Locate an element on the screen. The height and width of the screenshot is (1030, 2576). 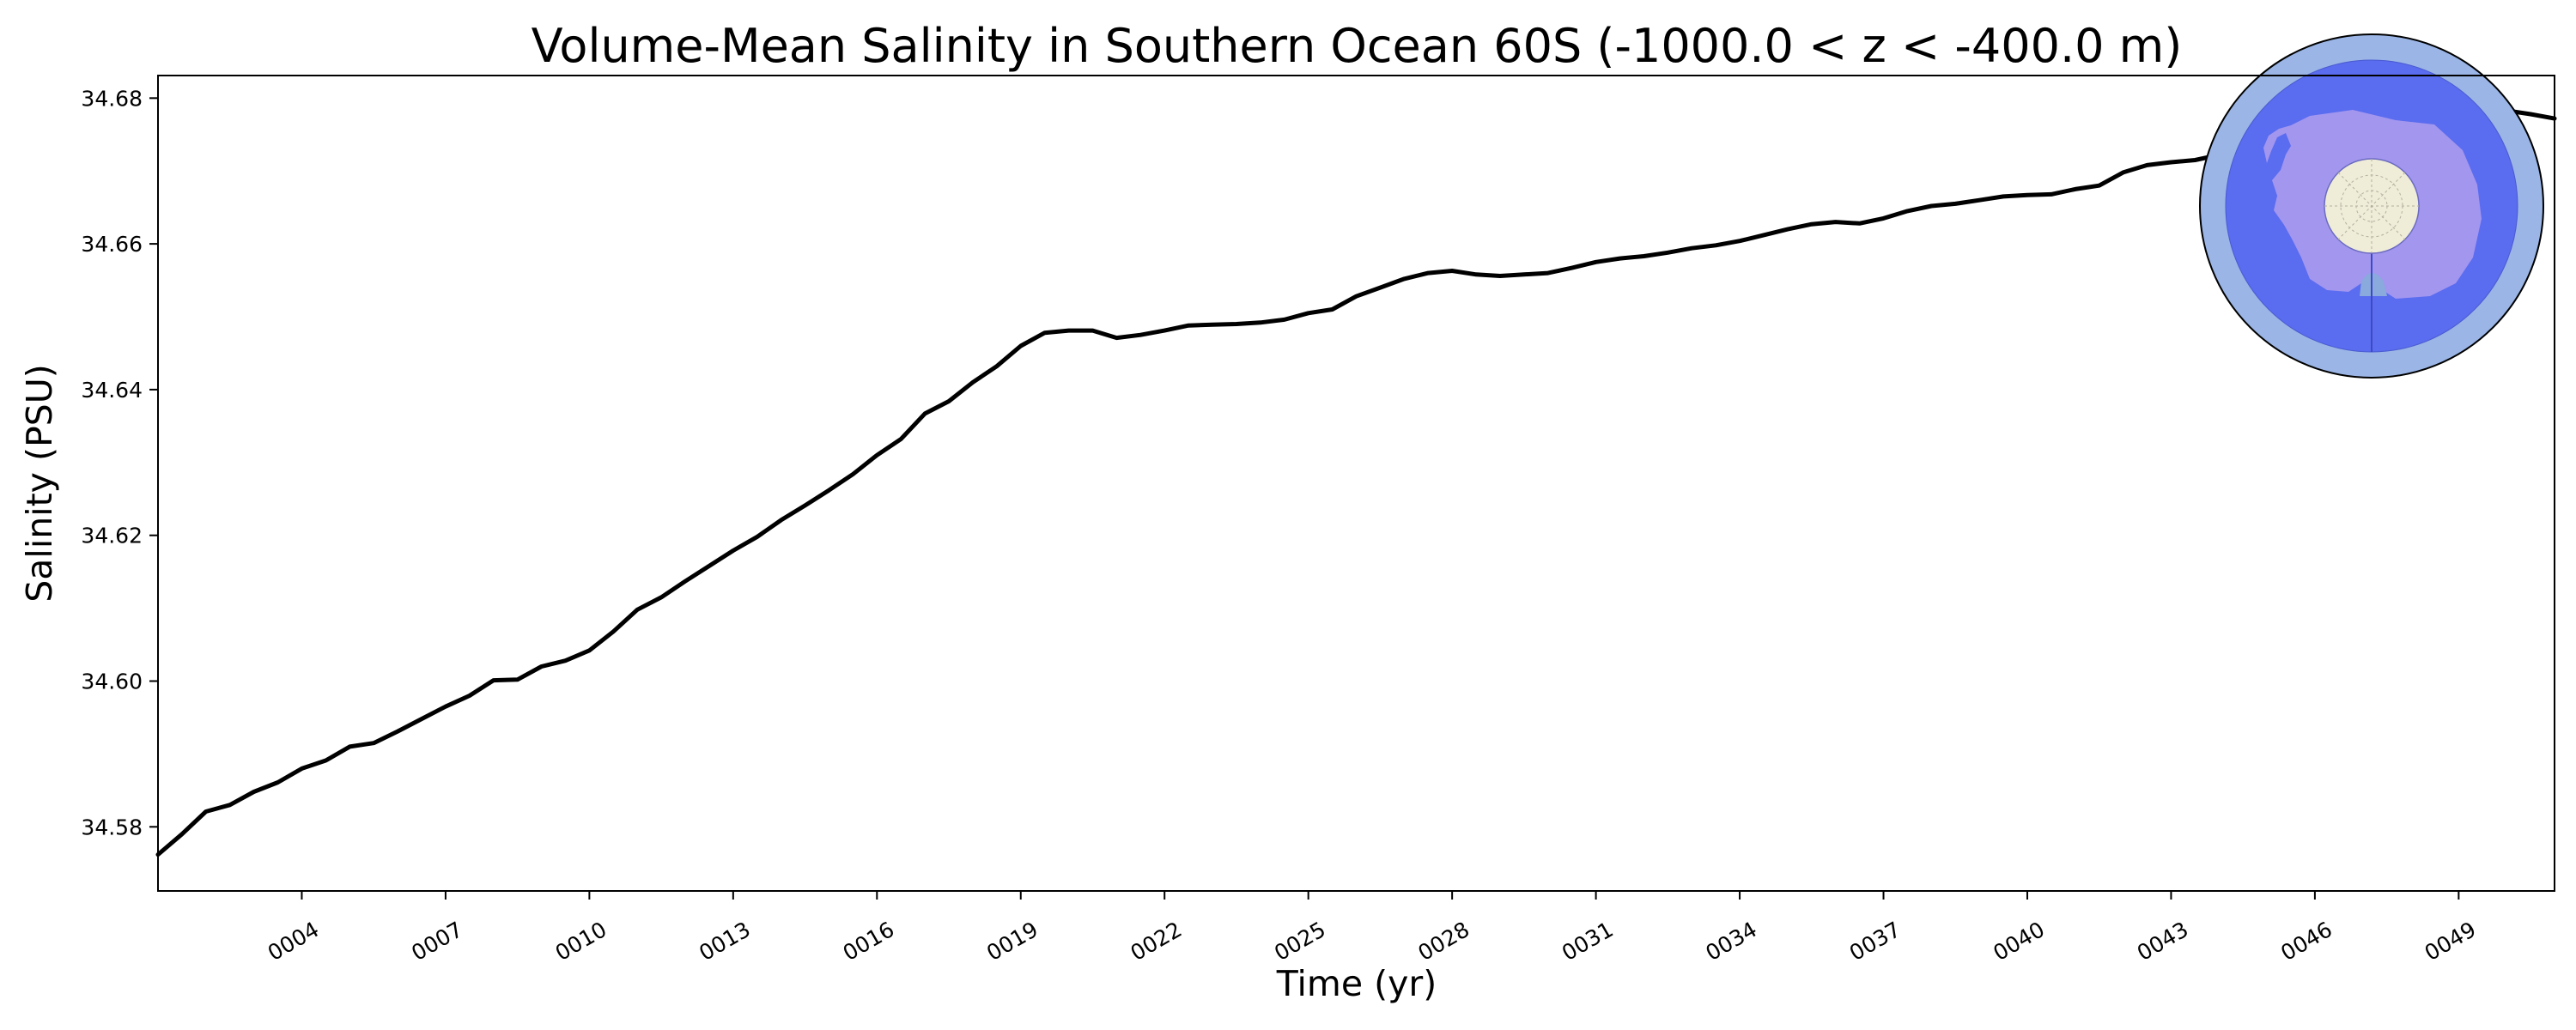
y-axis-ticks: 34.58 34.60 34.62 34.64 34.66 34.68 is located at coordinates (119, 462).